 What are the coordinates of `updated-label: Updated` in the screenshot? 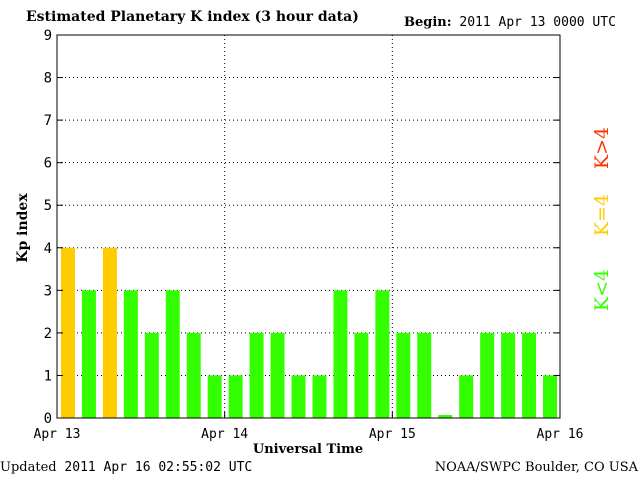 It's located at (28, 467).